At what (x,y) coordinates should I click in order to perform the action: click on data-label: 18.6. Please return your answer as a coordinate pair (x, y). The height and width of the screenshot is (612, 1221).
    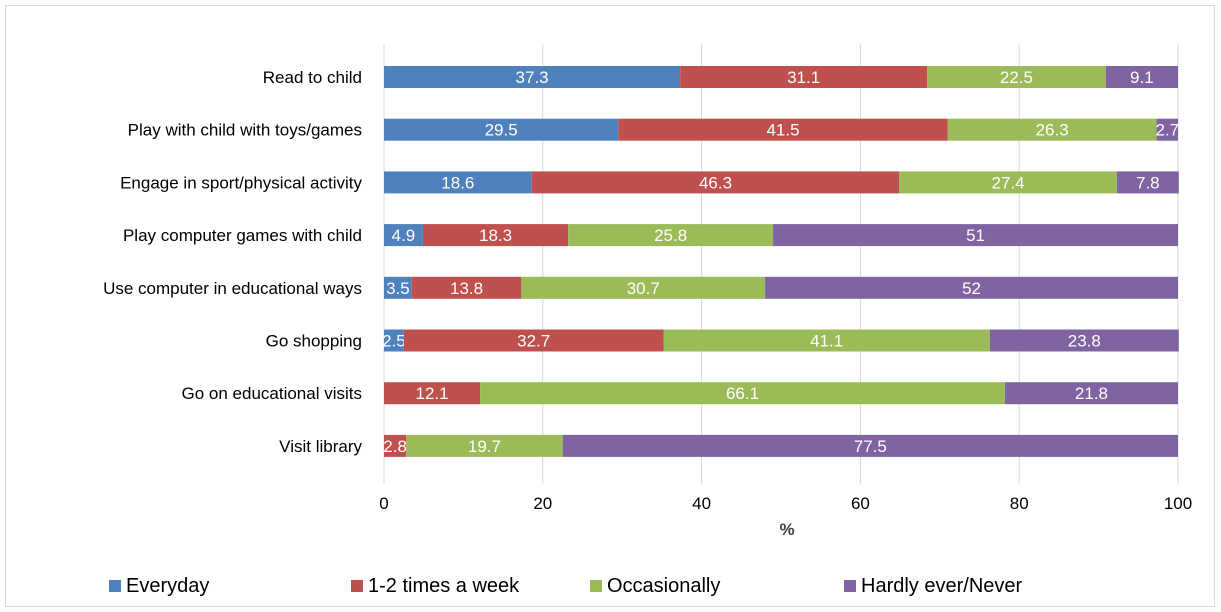
    Looking at the image, I should click on (457, 182).